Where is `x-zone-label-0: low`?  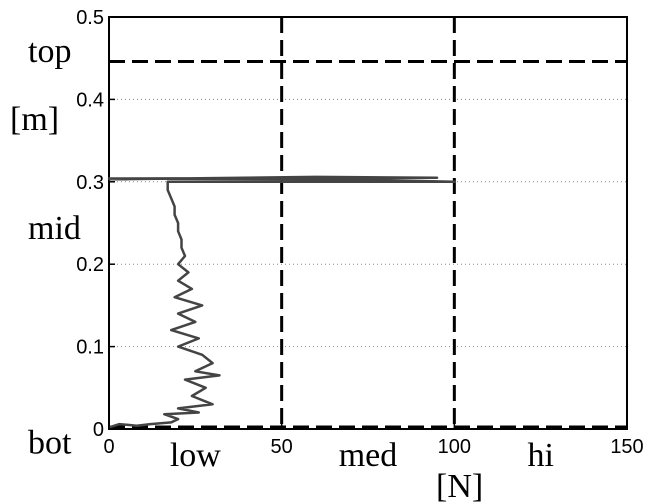
x-zone-label-0: low is located at coordinates (195, 455).